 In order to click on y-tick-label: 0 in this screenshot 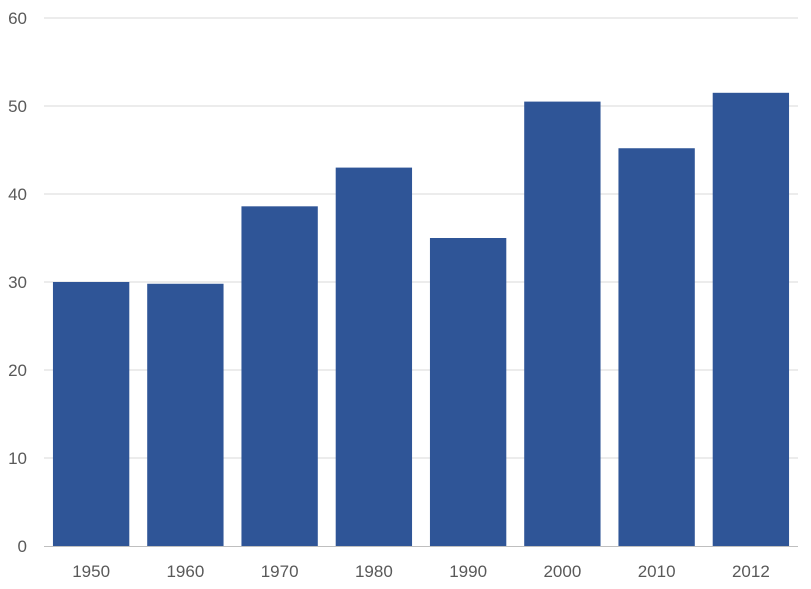, I will do `click(22, 546)`.